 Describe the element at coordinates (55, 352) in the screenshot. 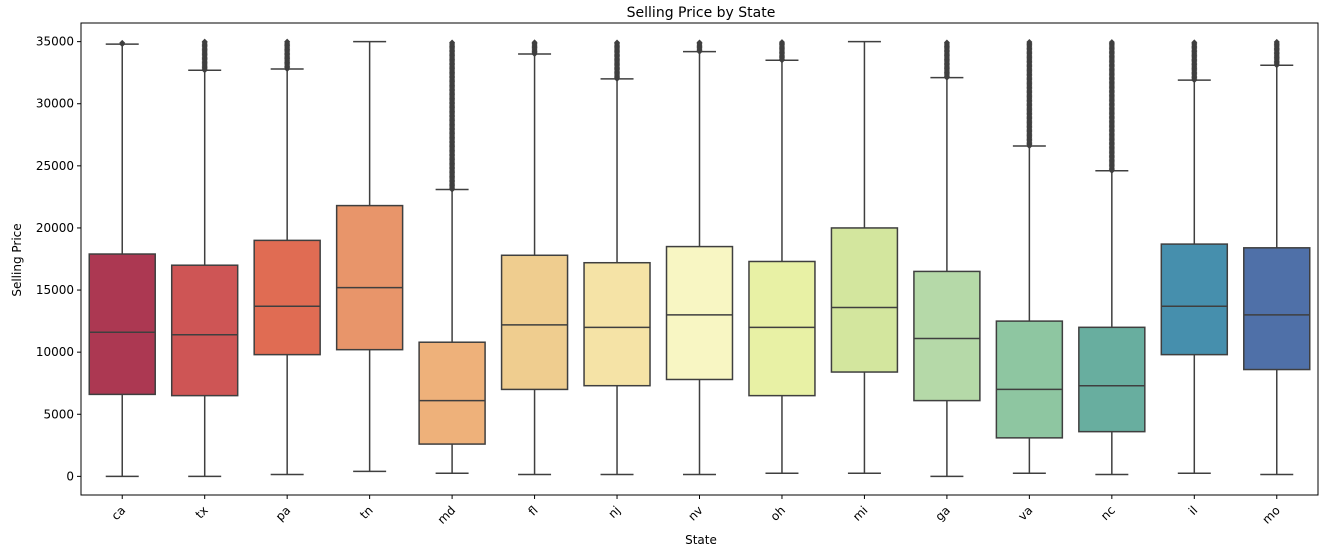

I see `y-tick-label: 10000` at that location.